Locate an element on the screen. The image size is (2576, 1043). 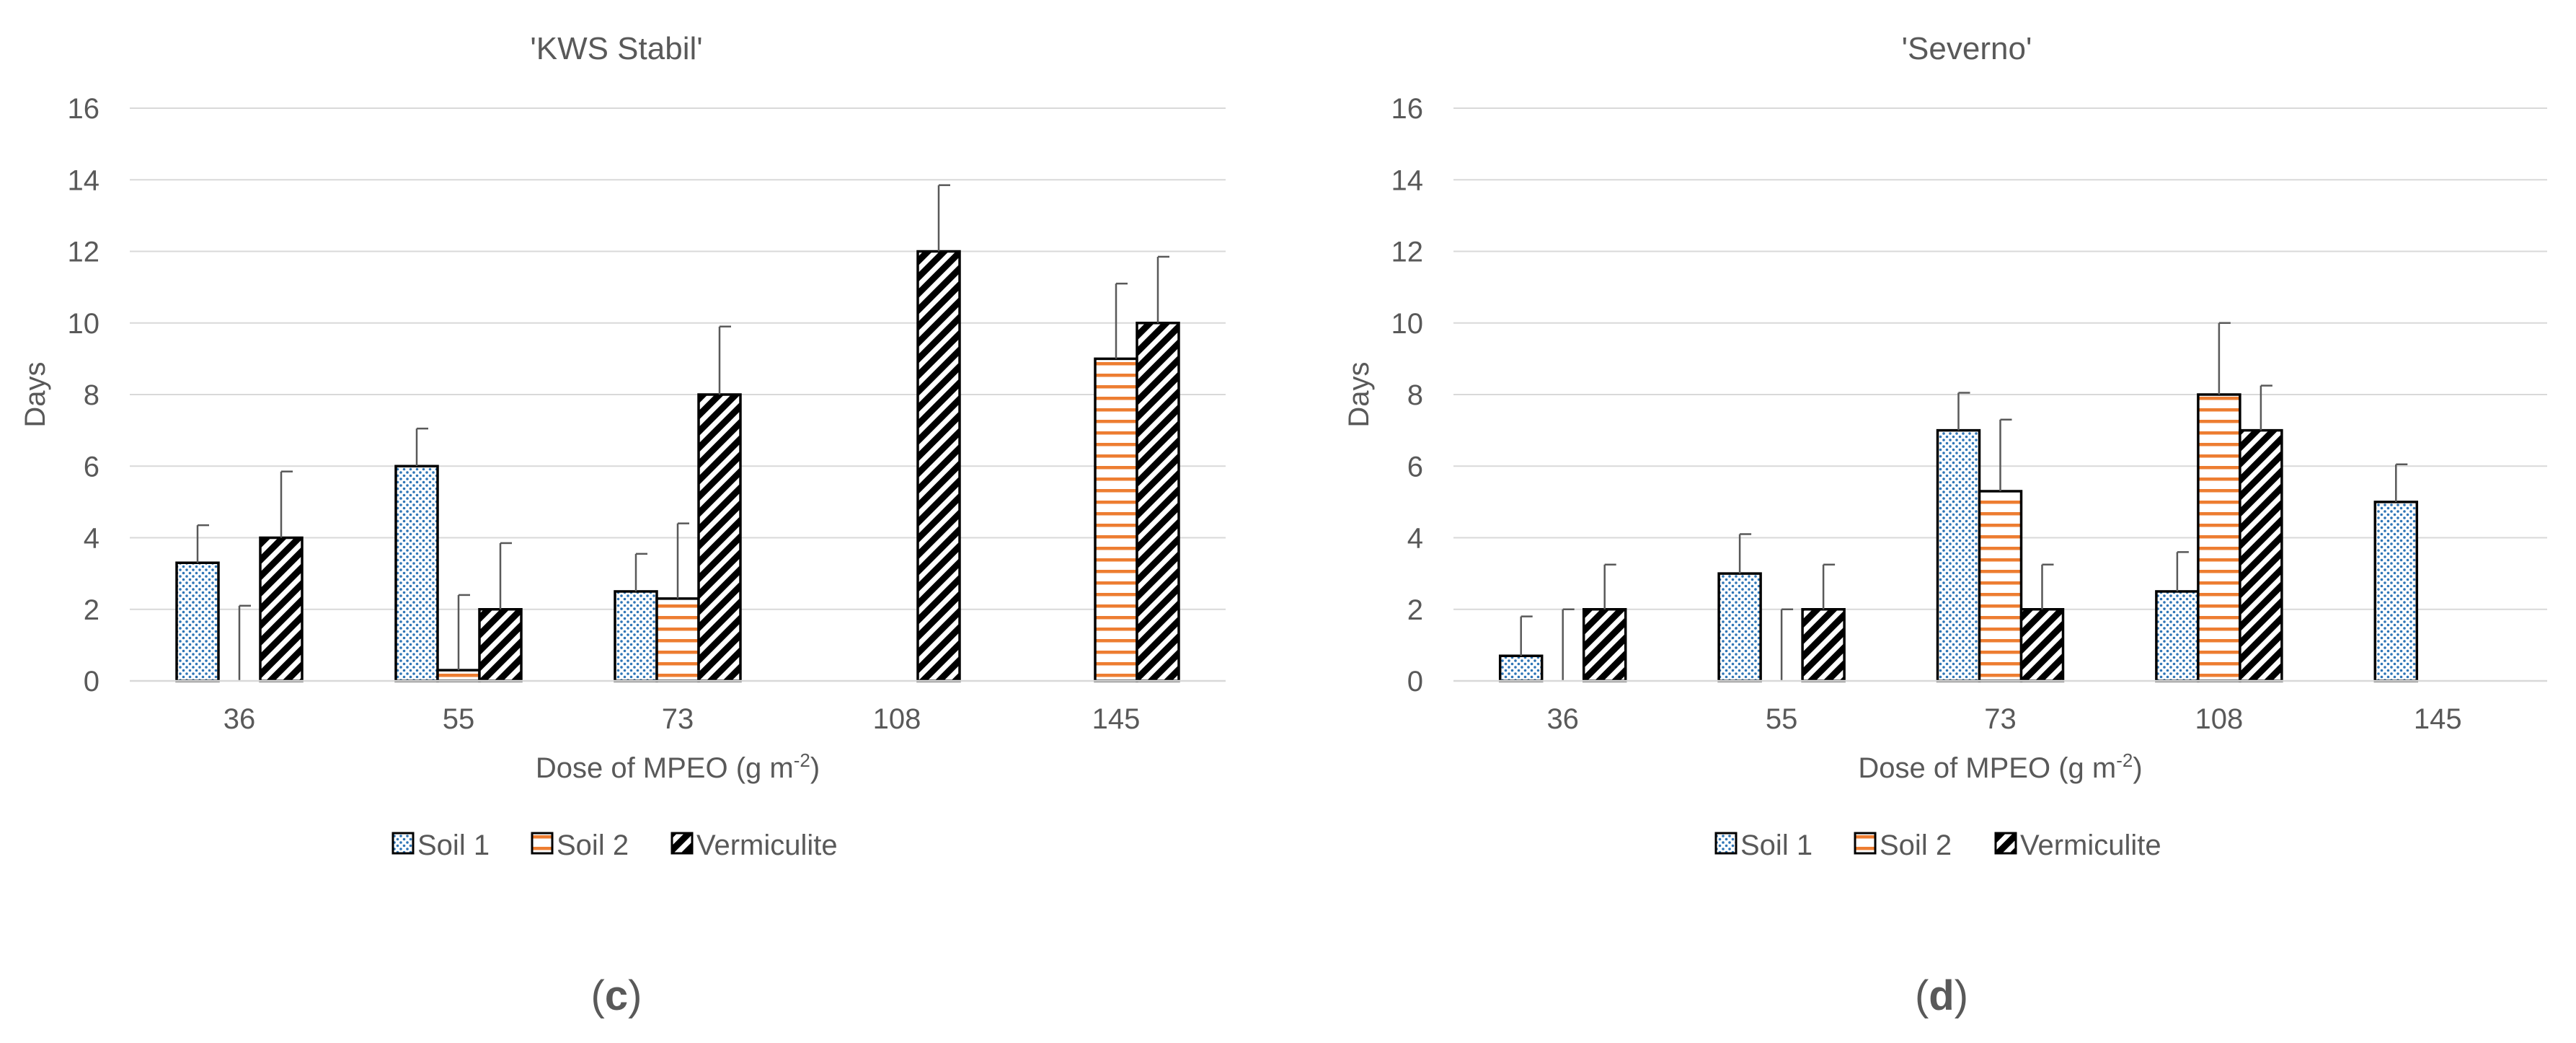
panel-label: (d) is located at coordinates (1941, 996).